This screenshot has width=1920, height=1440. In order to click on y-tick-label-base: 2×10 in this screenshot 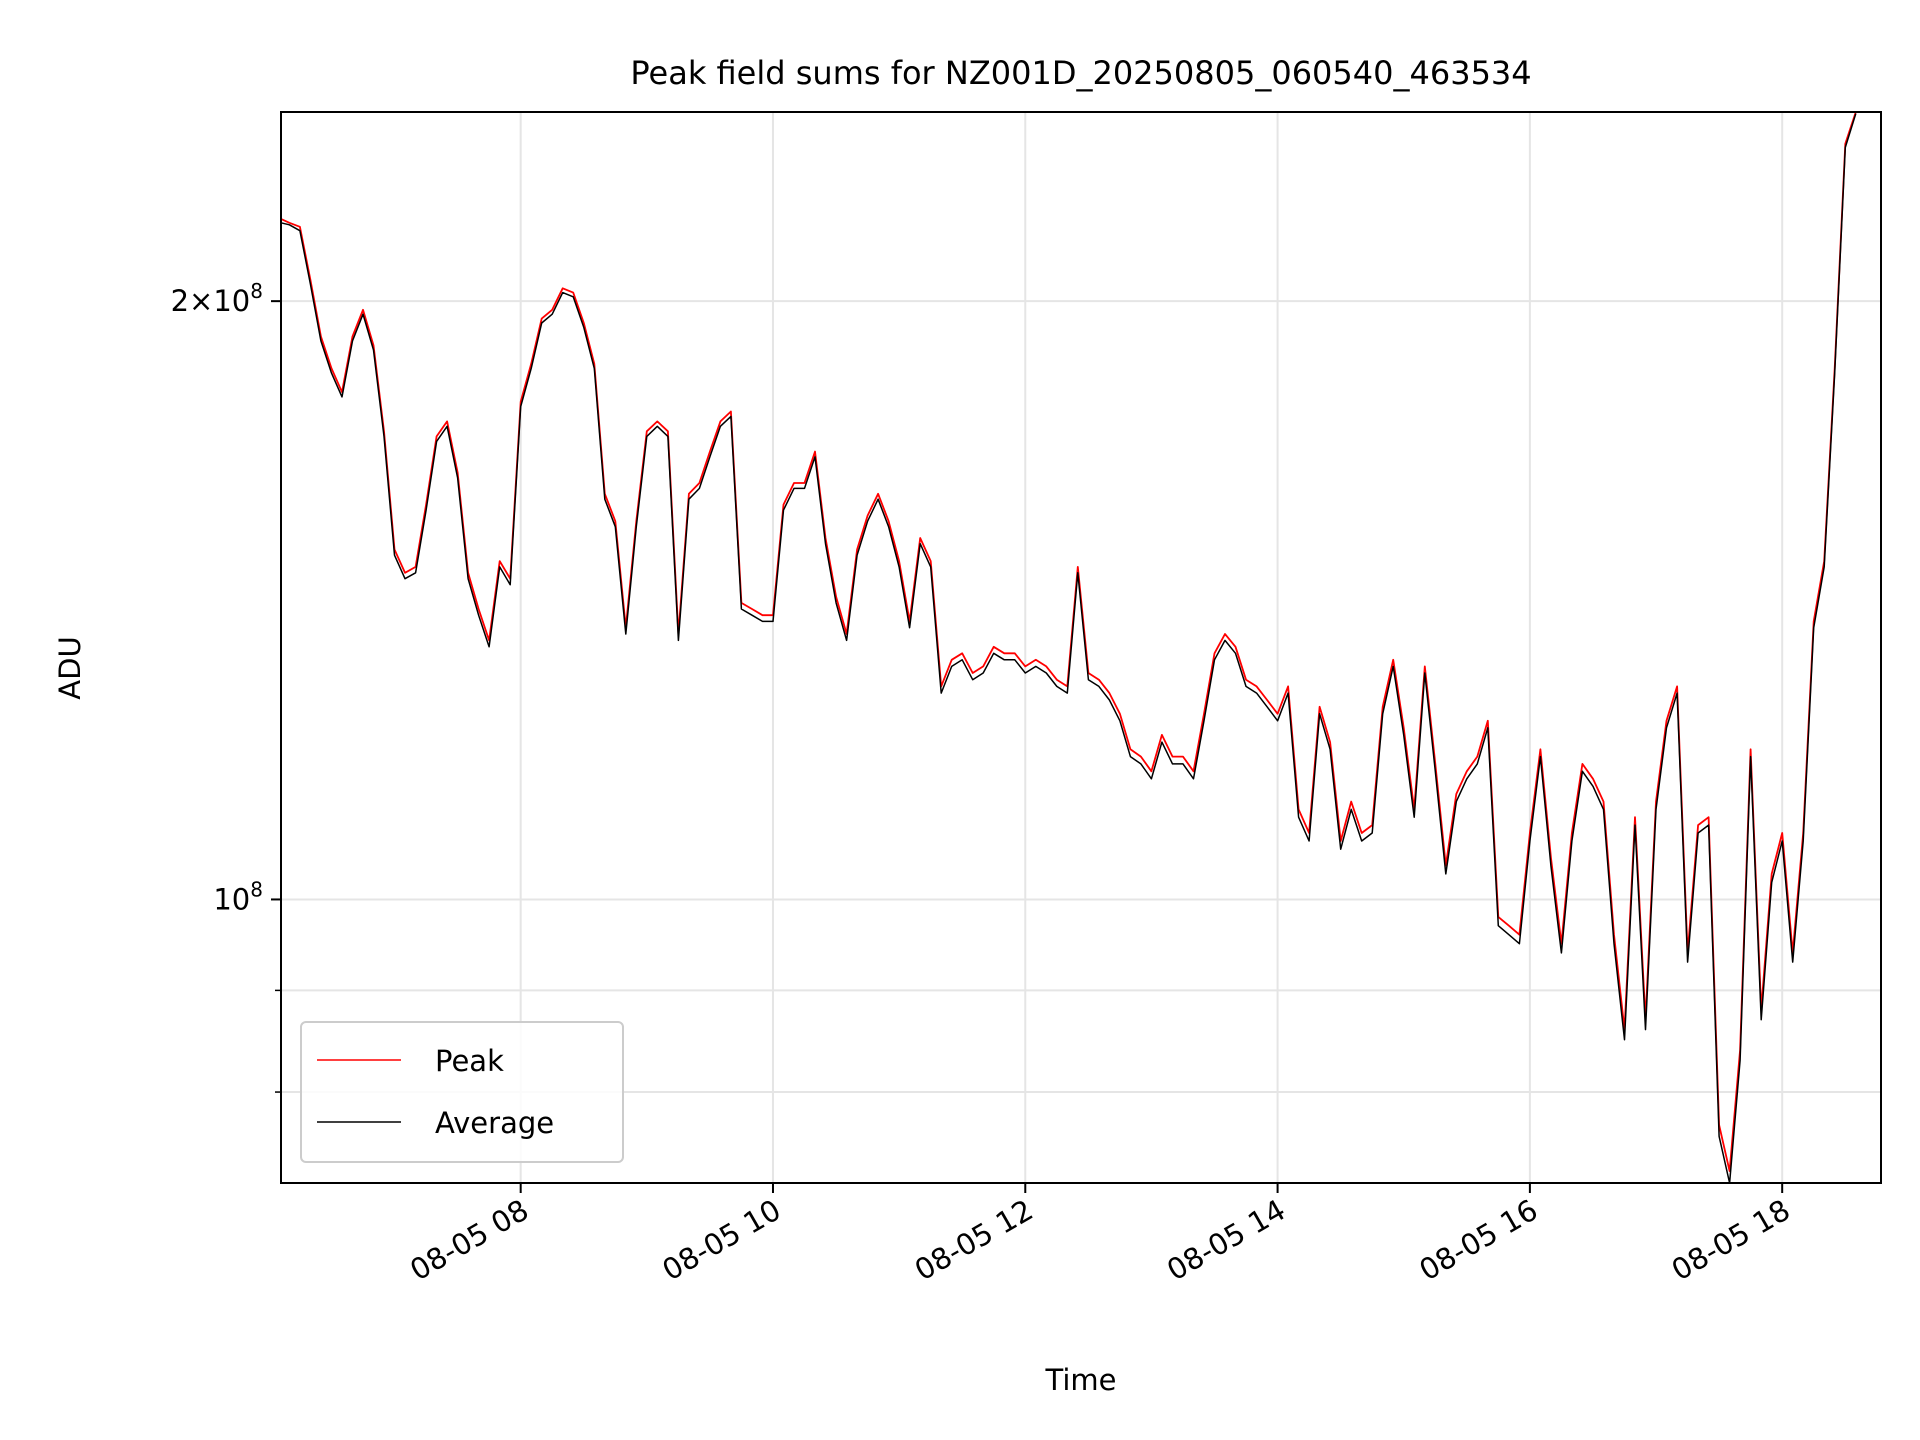, I will do `click(211, 301)`.